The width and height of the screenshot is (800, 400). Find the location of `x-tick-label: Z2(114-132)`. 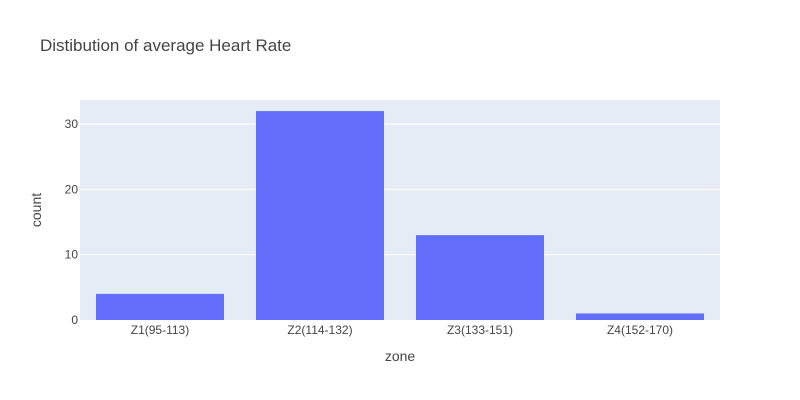

x-tick-label: Z2(114-132) is located at coordinates (319, 330).